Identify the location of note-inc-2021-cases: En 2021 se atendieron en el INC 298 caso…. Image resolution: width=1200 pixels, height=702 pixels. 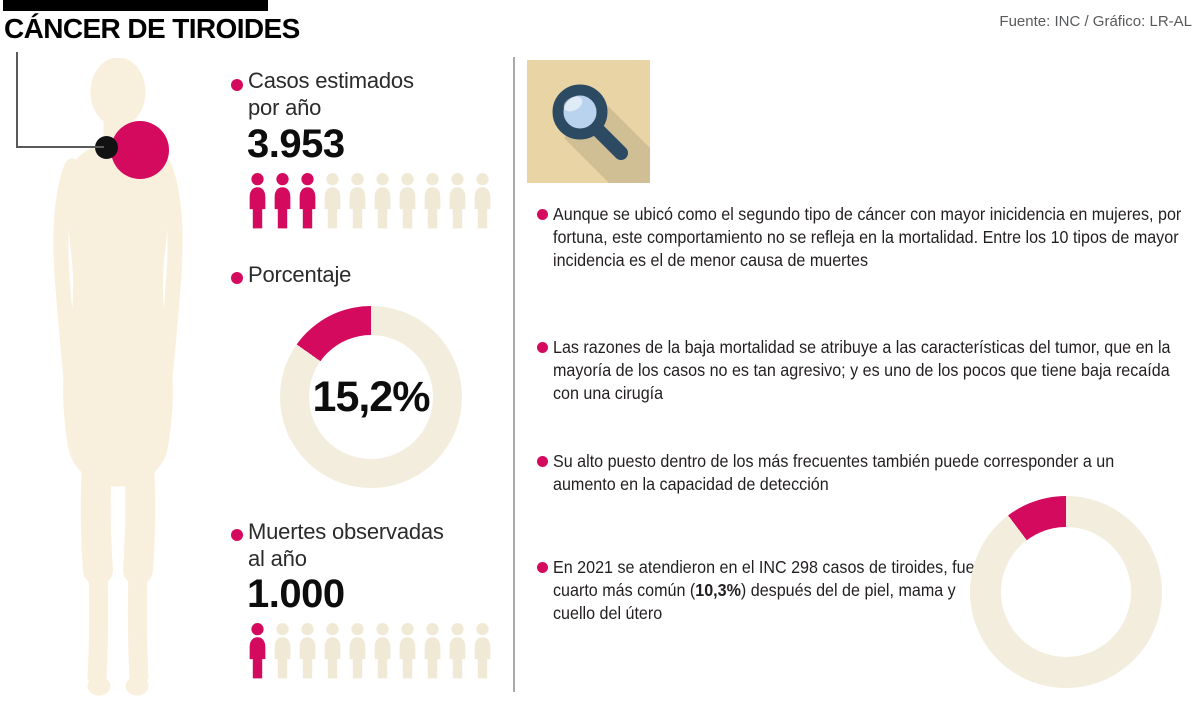
(772, 590).